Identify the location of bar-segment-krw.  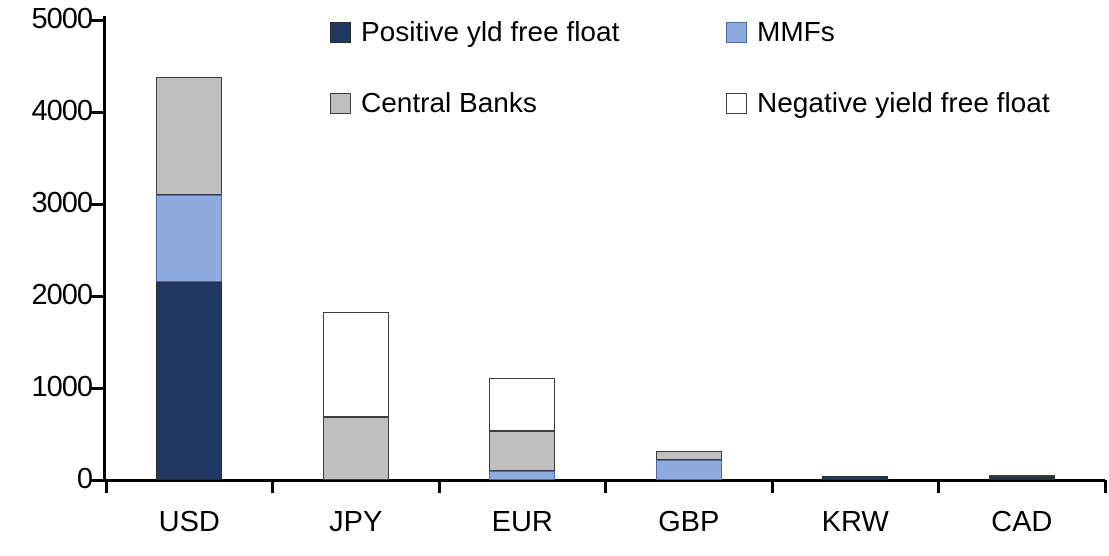
(855, 478).